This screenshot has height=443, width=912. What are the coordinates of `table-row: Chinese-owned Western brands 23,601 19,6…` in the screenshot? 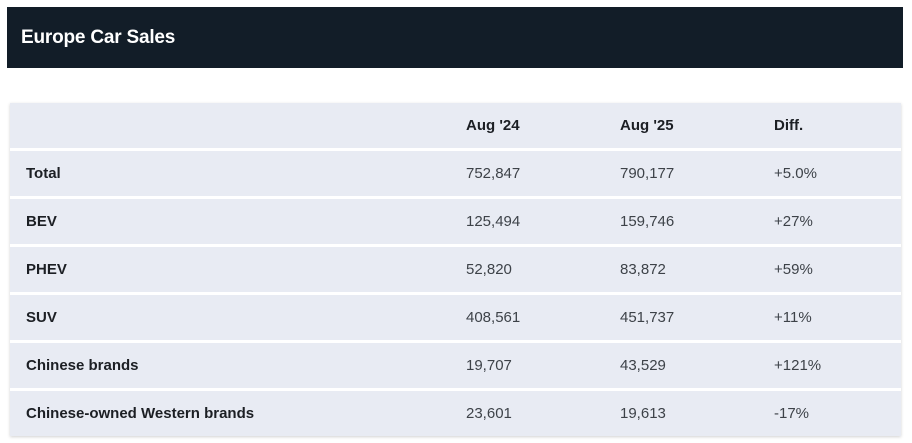 It's located at (455, 413).